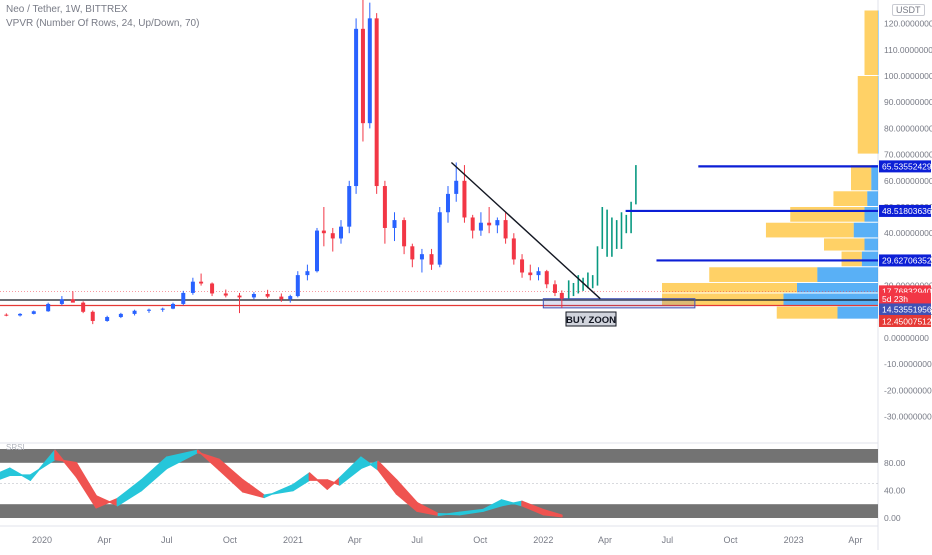 Image resolution: width=932 pixels, height=555 pixels. I want to click on y-tick-label: 90.00000000, so click(908, 102).